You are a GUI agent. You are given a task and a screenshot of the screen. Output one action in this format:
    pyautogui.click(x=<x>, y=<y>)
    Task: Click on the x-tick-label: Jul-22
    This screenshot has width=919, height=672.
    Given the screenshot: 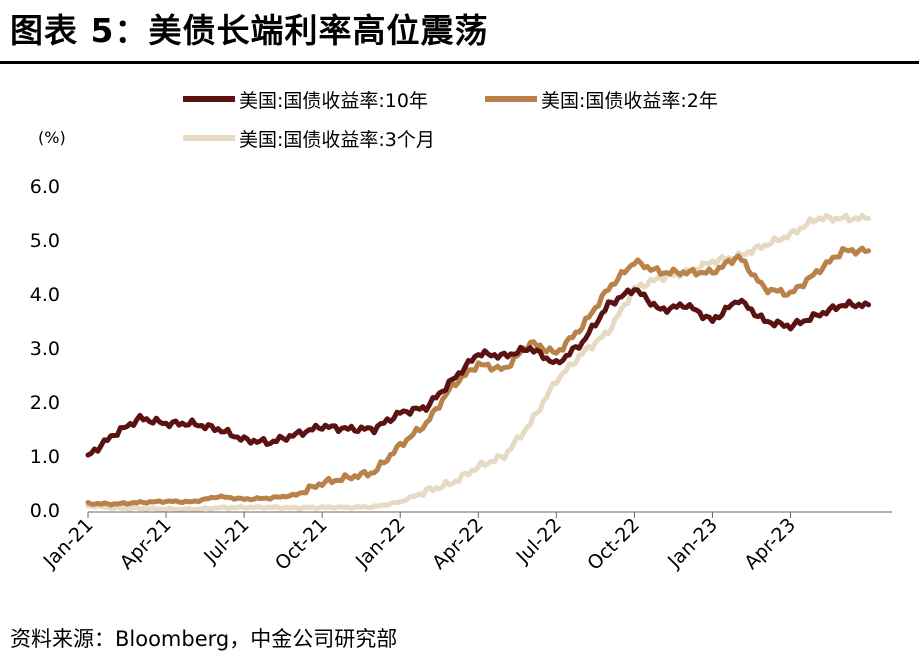 What is the action you would take?
    pyautogui.click(x=538, y=541)
    